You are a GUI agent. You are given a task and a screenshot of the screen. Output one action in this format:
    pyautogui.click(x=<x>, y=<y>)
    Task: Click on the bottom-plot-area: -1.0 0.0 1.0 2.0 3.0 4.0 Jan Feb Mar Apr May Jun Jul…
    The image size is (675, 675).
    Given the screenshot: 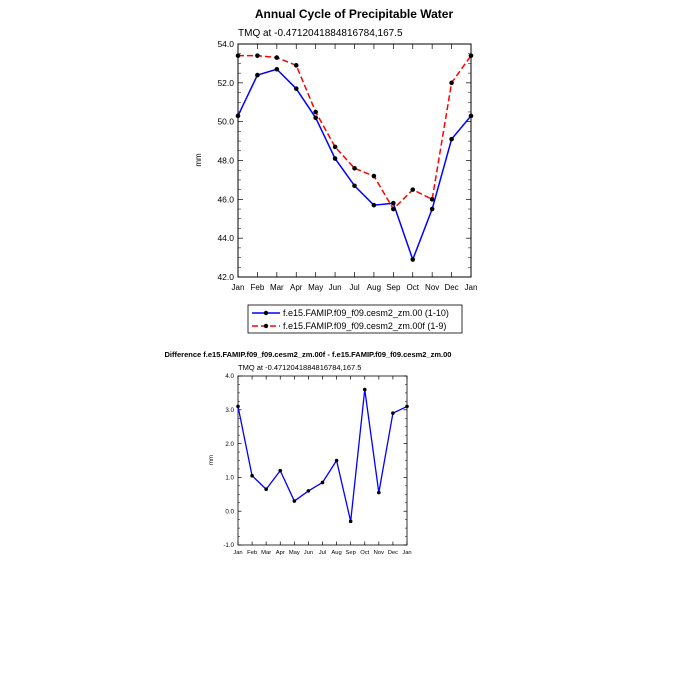 What is the action you would take?
    pyautogui.click(x=317, y=464)
    